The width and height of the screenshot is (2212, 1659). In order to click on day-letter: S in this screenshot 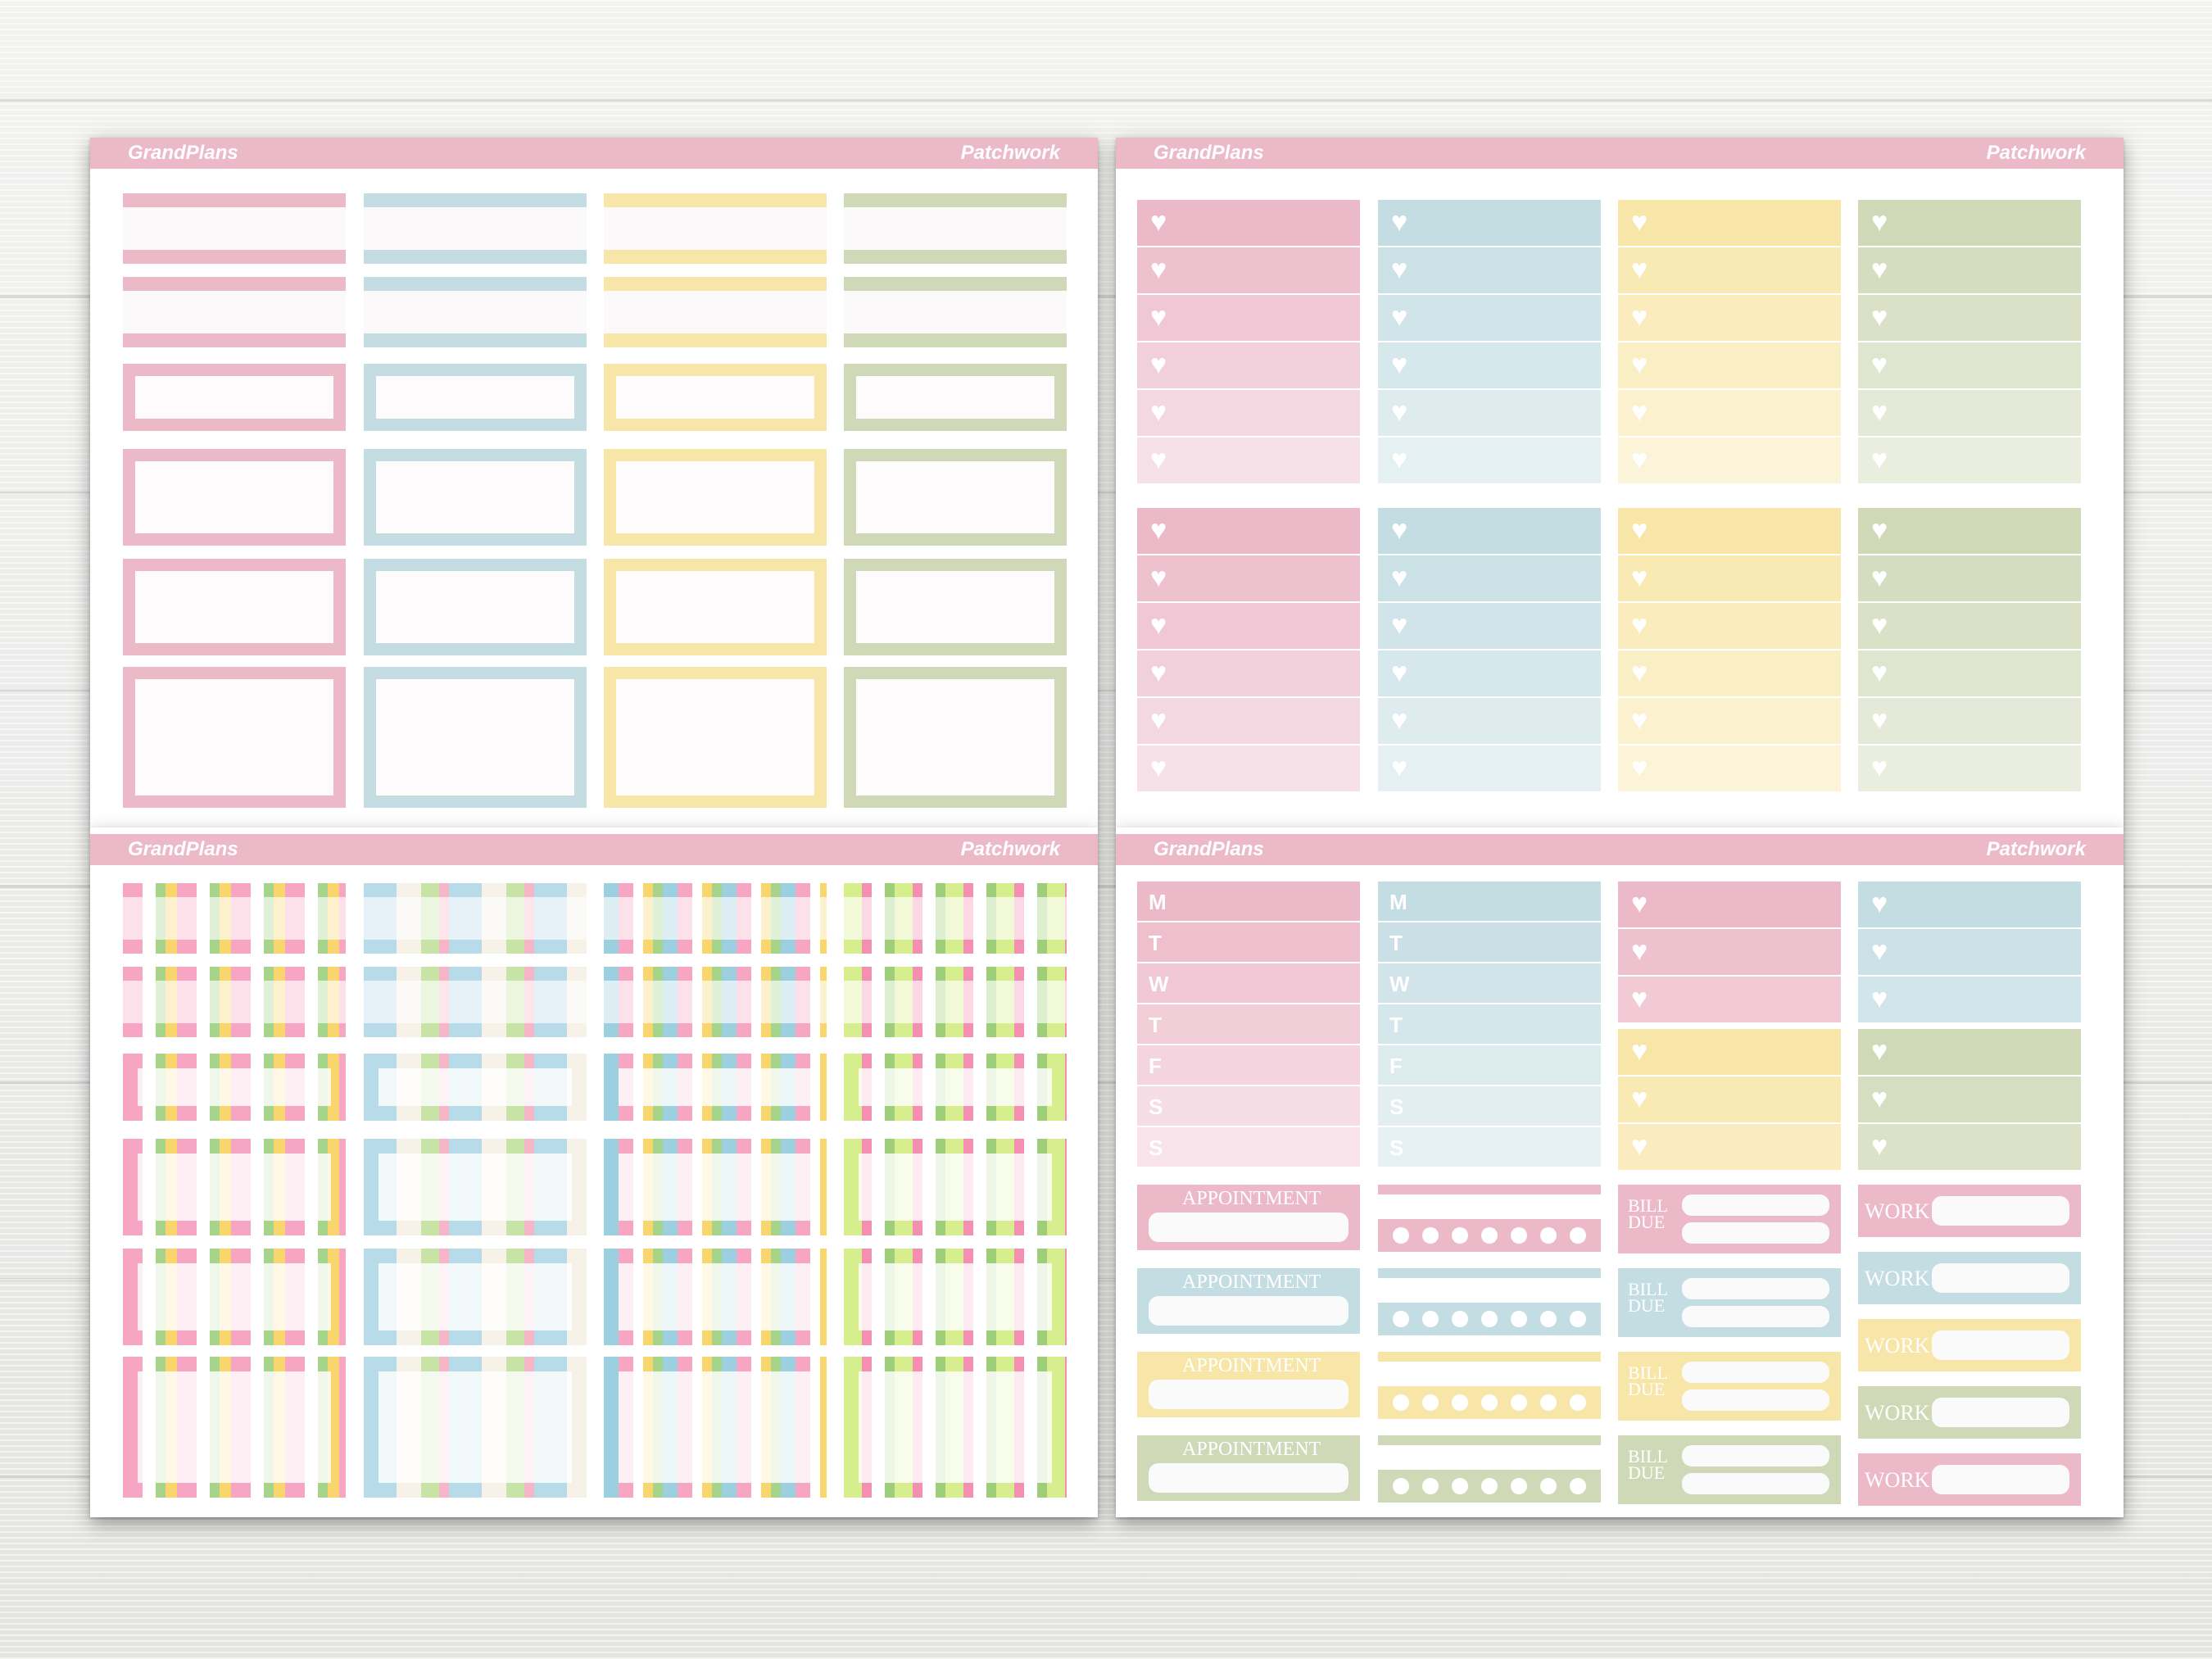, I will do `click(1156, 1147)`.